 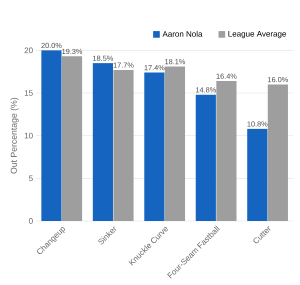 What do you see at coordinates (182, 33) in the screenshot?
I see `legend-label: Aaron Nola` at bounding box center [182, 33].